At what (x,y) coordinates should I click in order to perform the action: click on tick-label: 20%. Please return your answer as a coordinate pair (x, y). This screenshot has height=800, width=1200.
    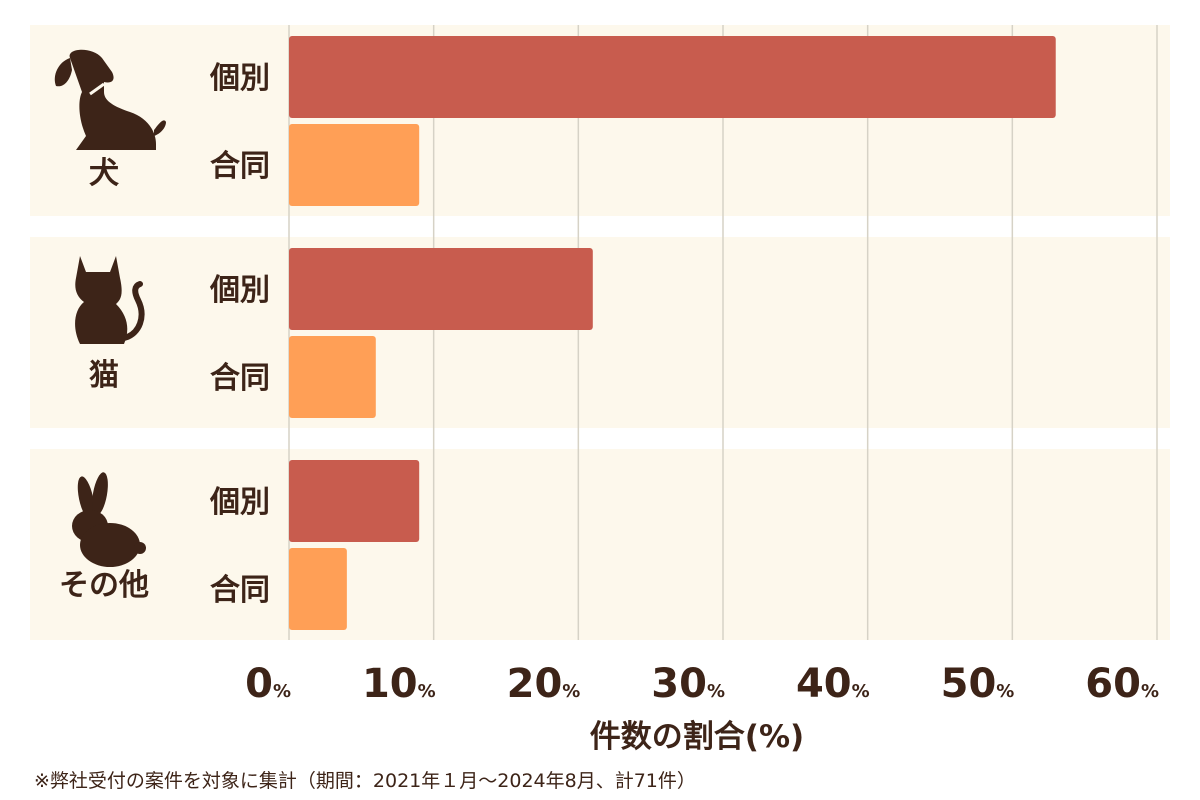
    Looking at the image, I should click on (544, 684).